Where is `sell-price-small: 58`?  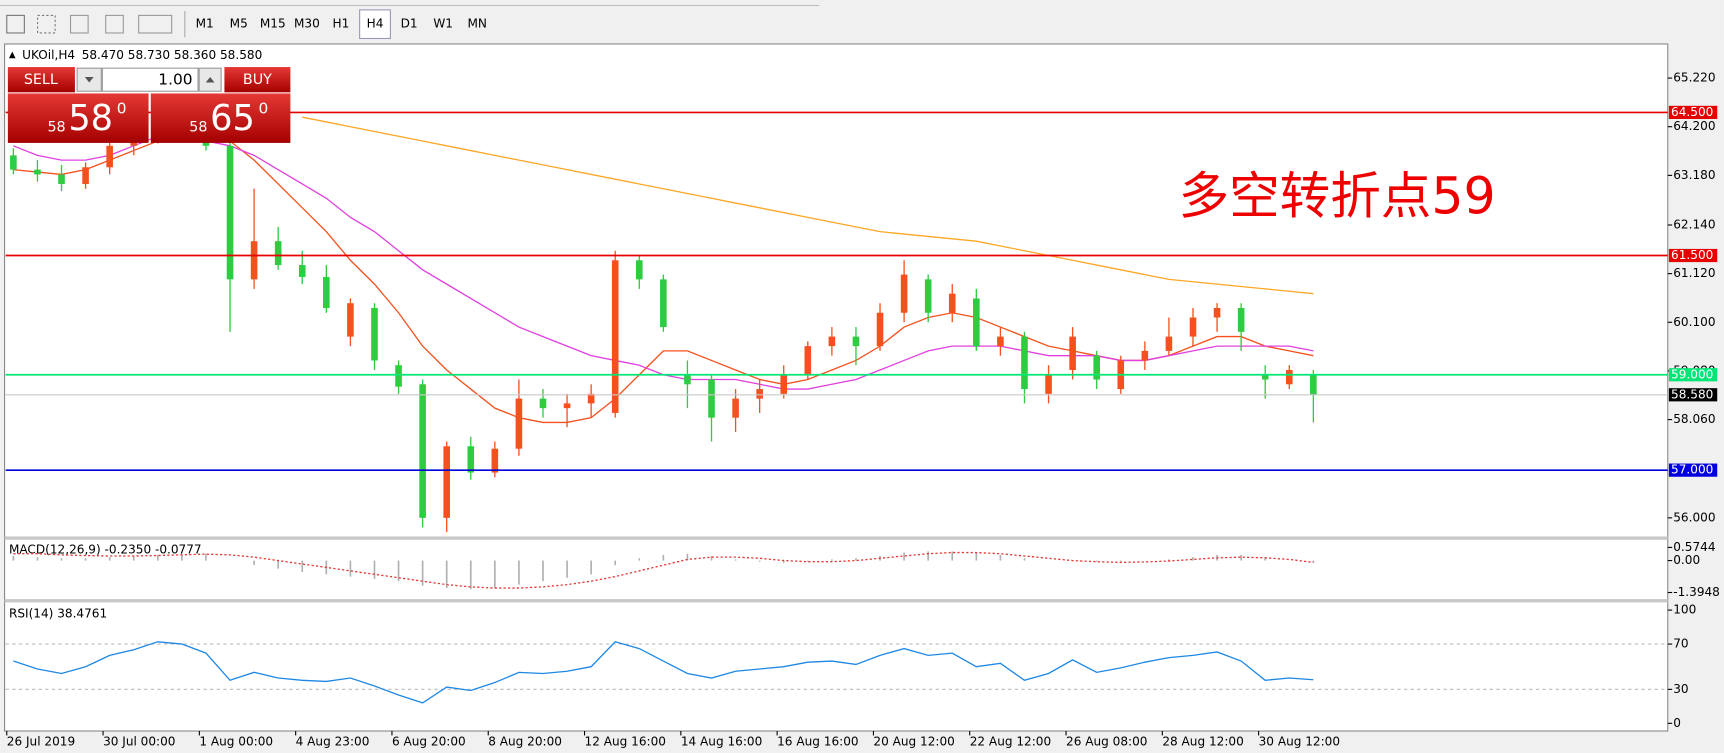
sell-price-small: 58 is located at coordinates (56, 128).